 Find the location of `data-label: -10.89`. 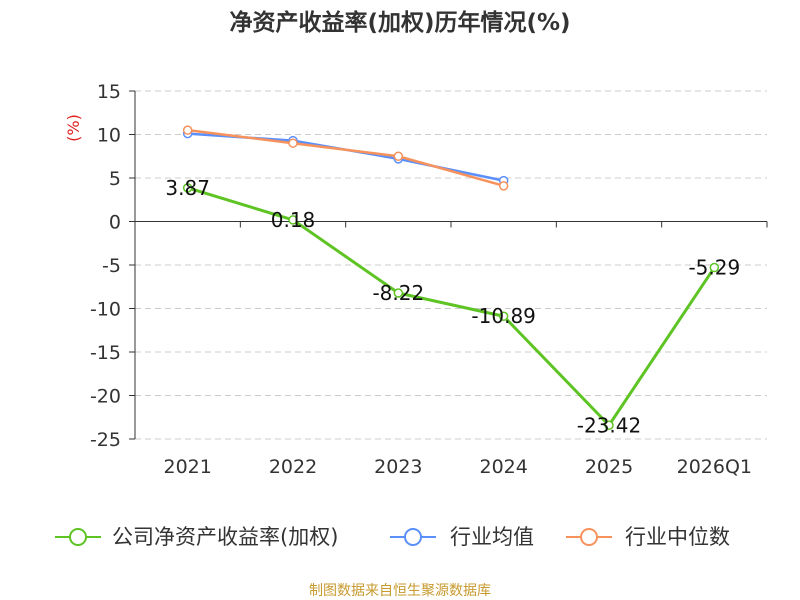

data-label: -10.89 is located at coordinates (503, 316).